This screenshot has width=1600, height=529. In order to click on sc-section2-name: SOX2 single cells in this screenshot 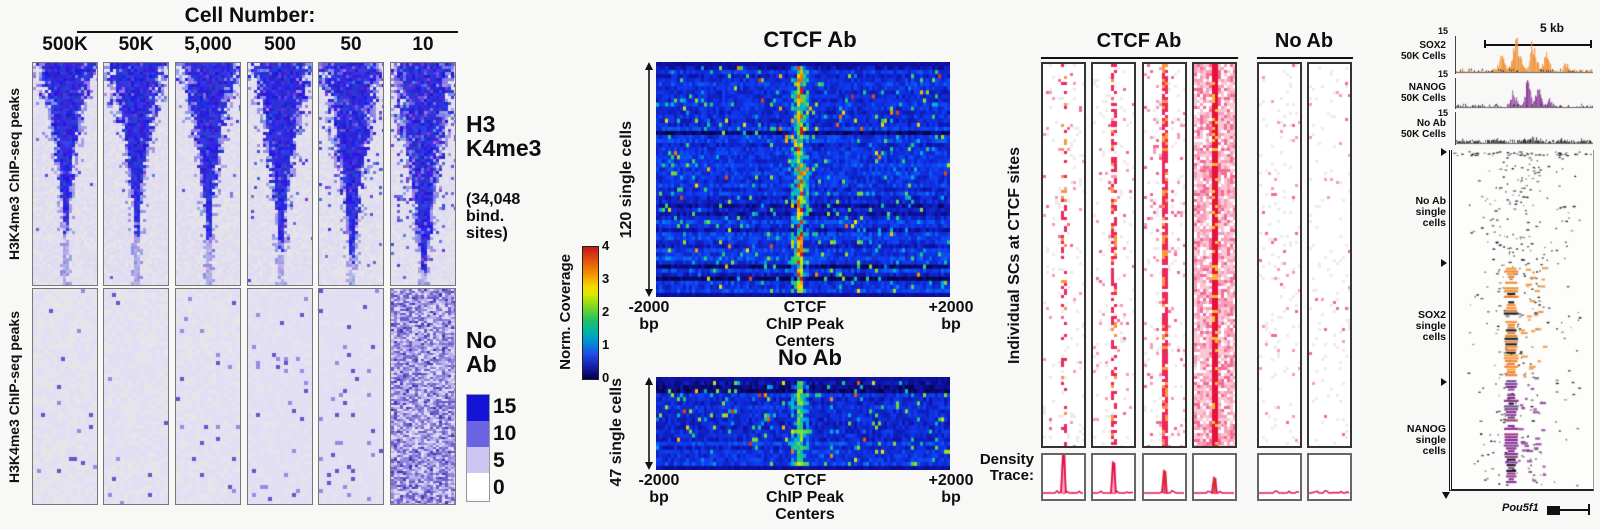, I will do `click(1430, 326)`.